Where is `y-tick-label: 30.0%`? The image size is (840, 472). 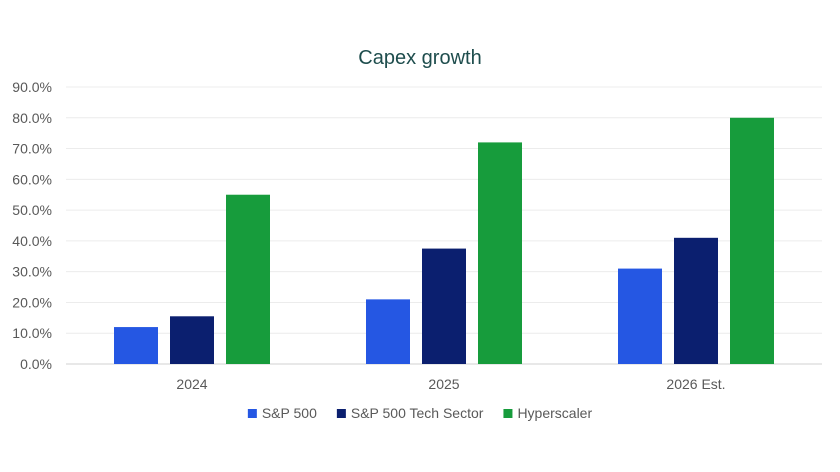
y-tick-label: 30.0% is located at coordinates (32, 272).